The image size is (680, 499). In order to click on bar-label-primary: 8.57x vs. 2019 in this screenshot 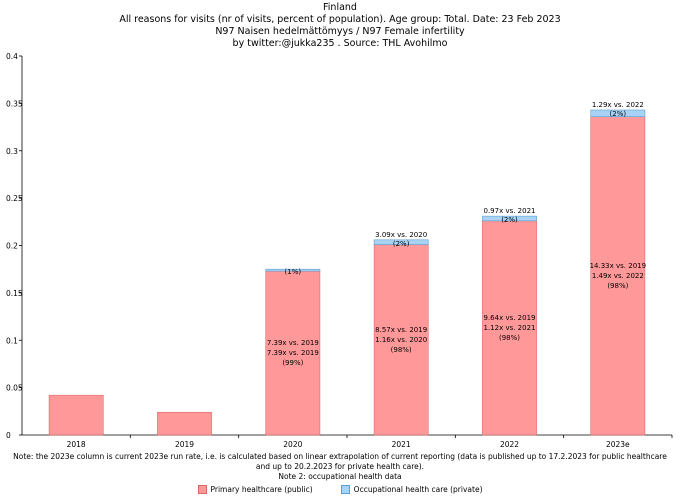, I will do `click(401, 330)`.